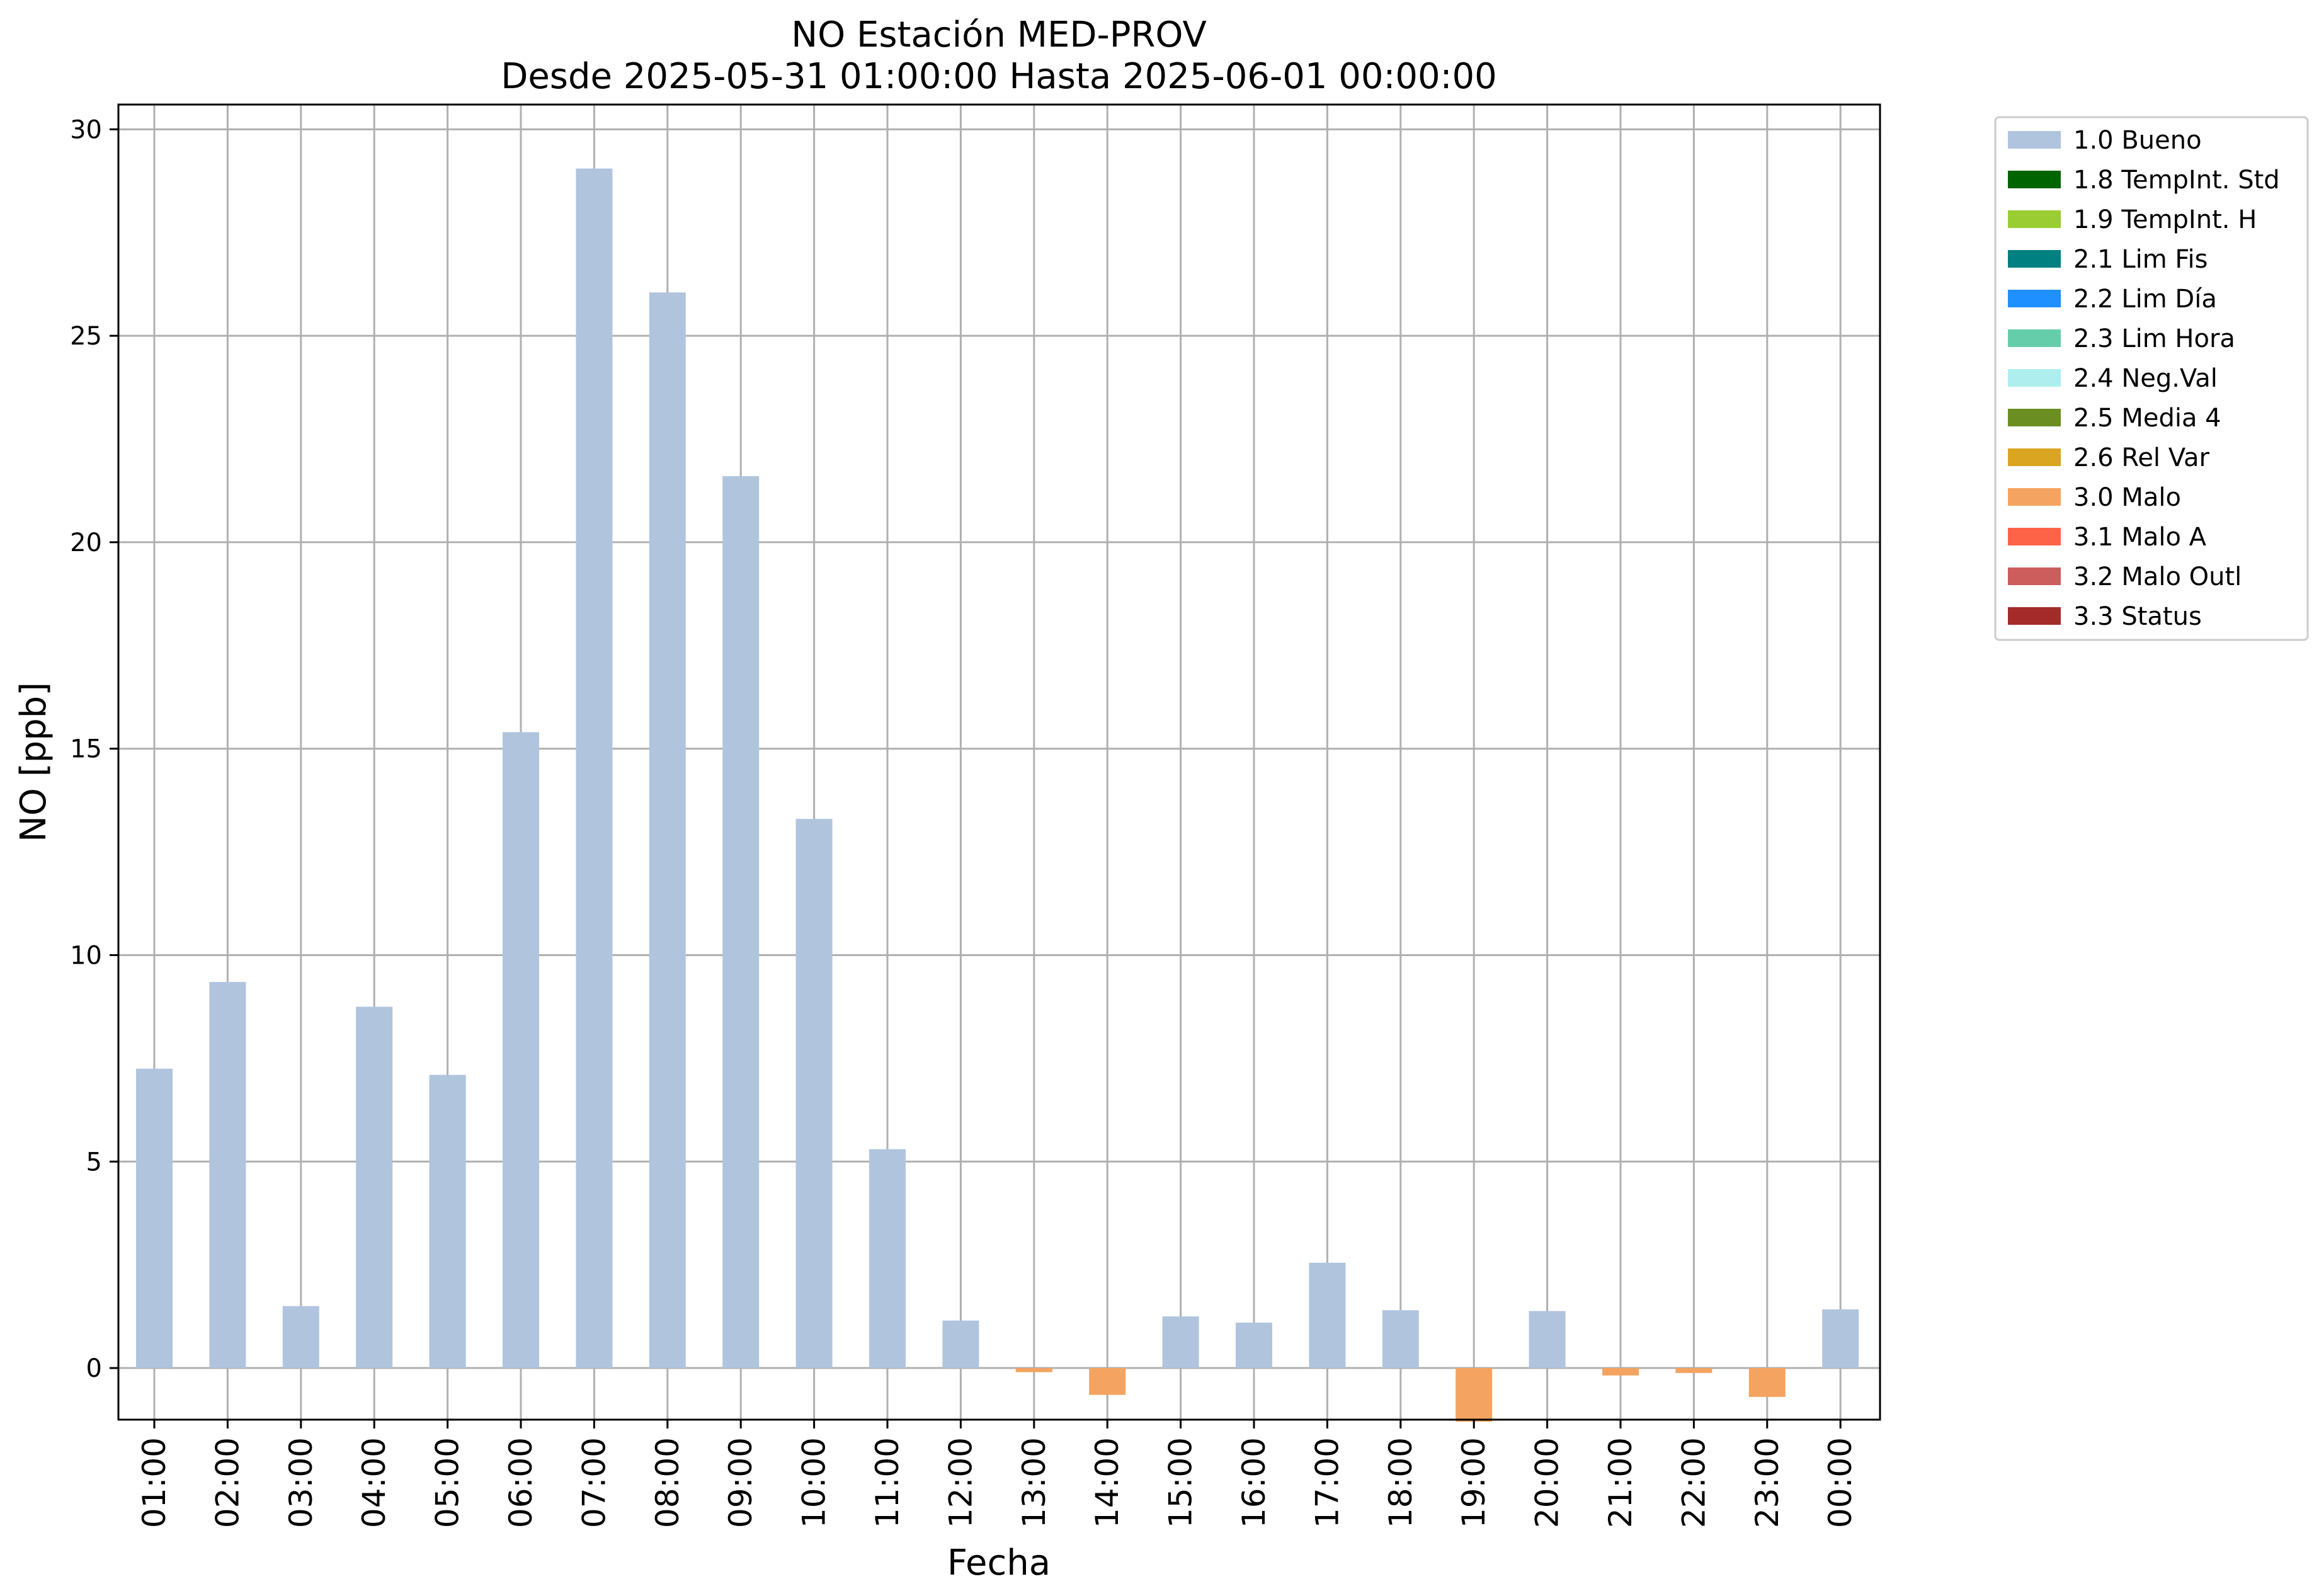 Image resolution: width=2319 pixels, height=1596 pixels. I want to click on x-tick-label: 06:00, so click(521, 1482).